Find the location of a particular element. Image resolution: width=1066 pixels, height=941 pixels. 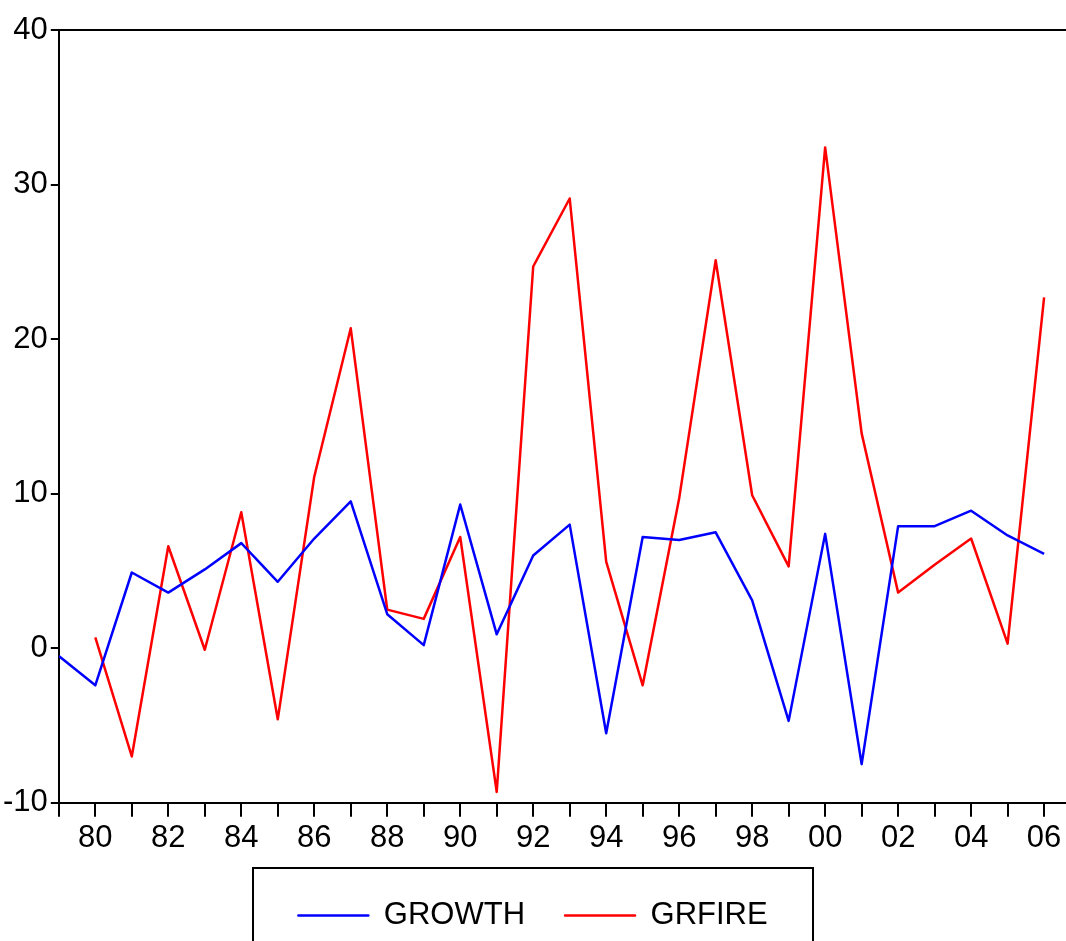

y-tick-label: 10 is located at coordinates (30, 492).